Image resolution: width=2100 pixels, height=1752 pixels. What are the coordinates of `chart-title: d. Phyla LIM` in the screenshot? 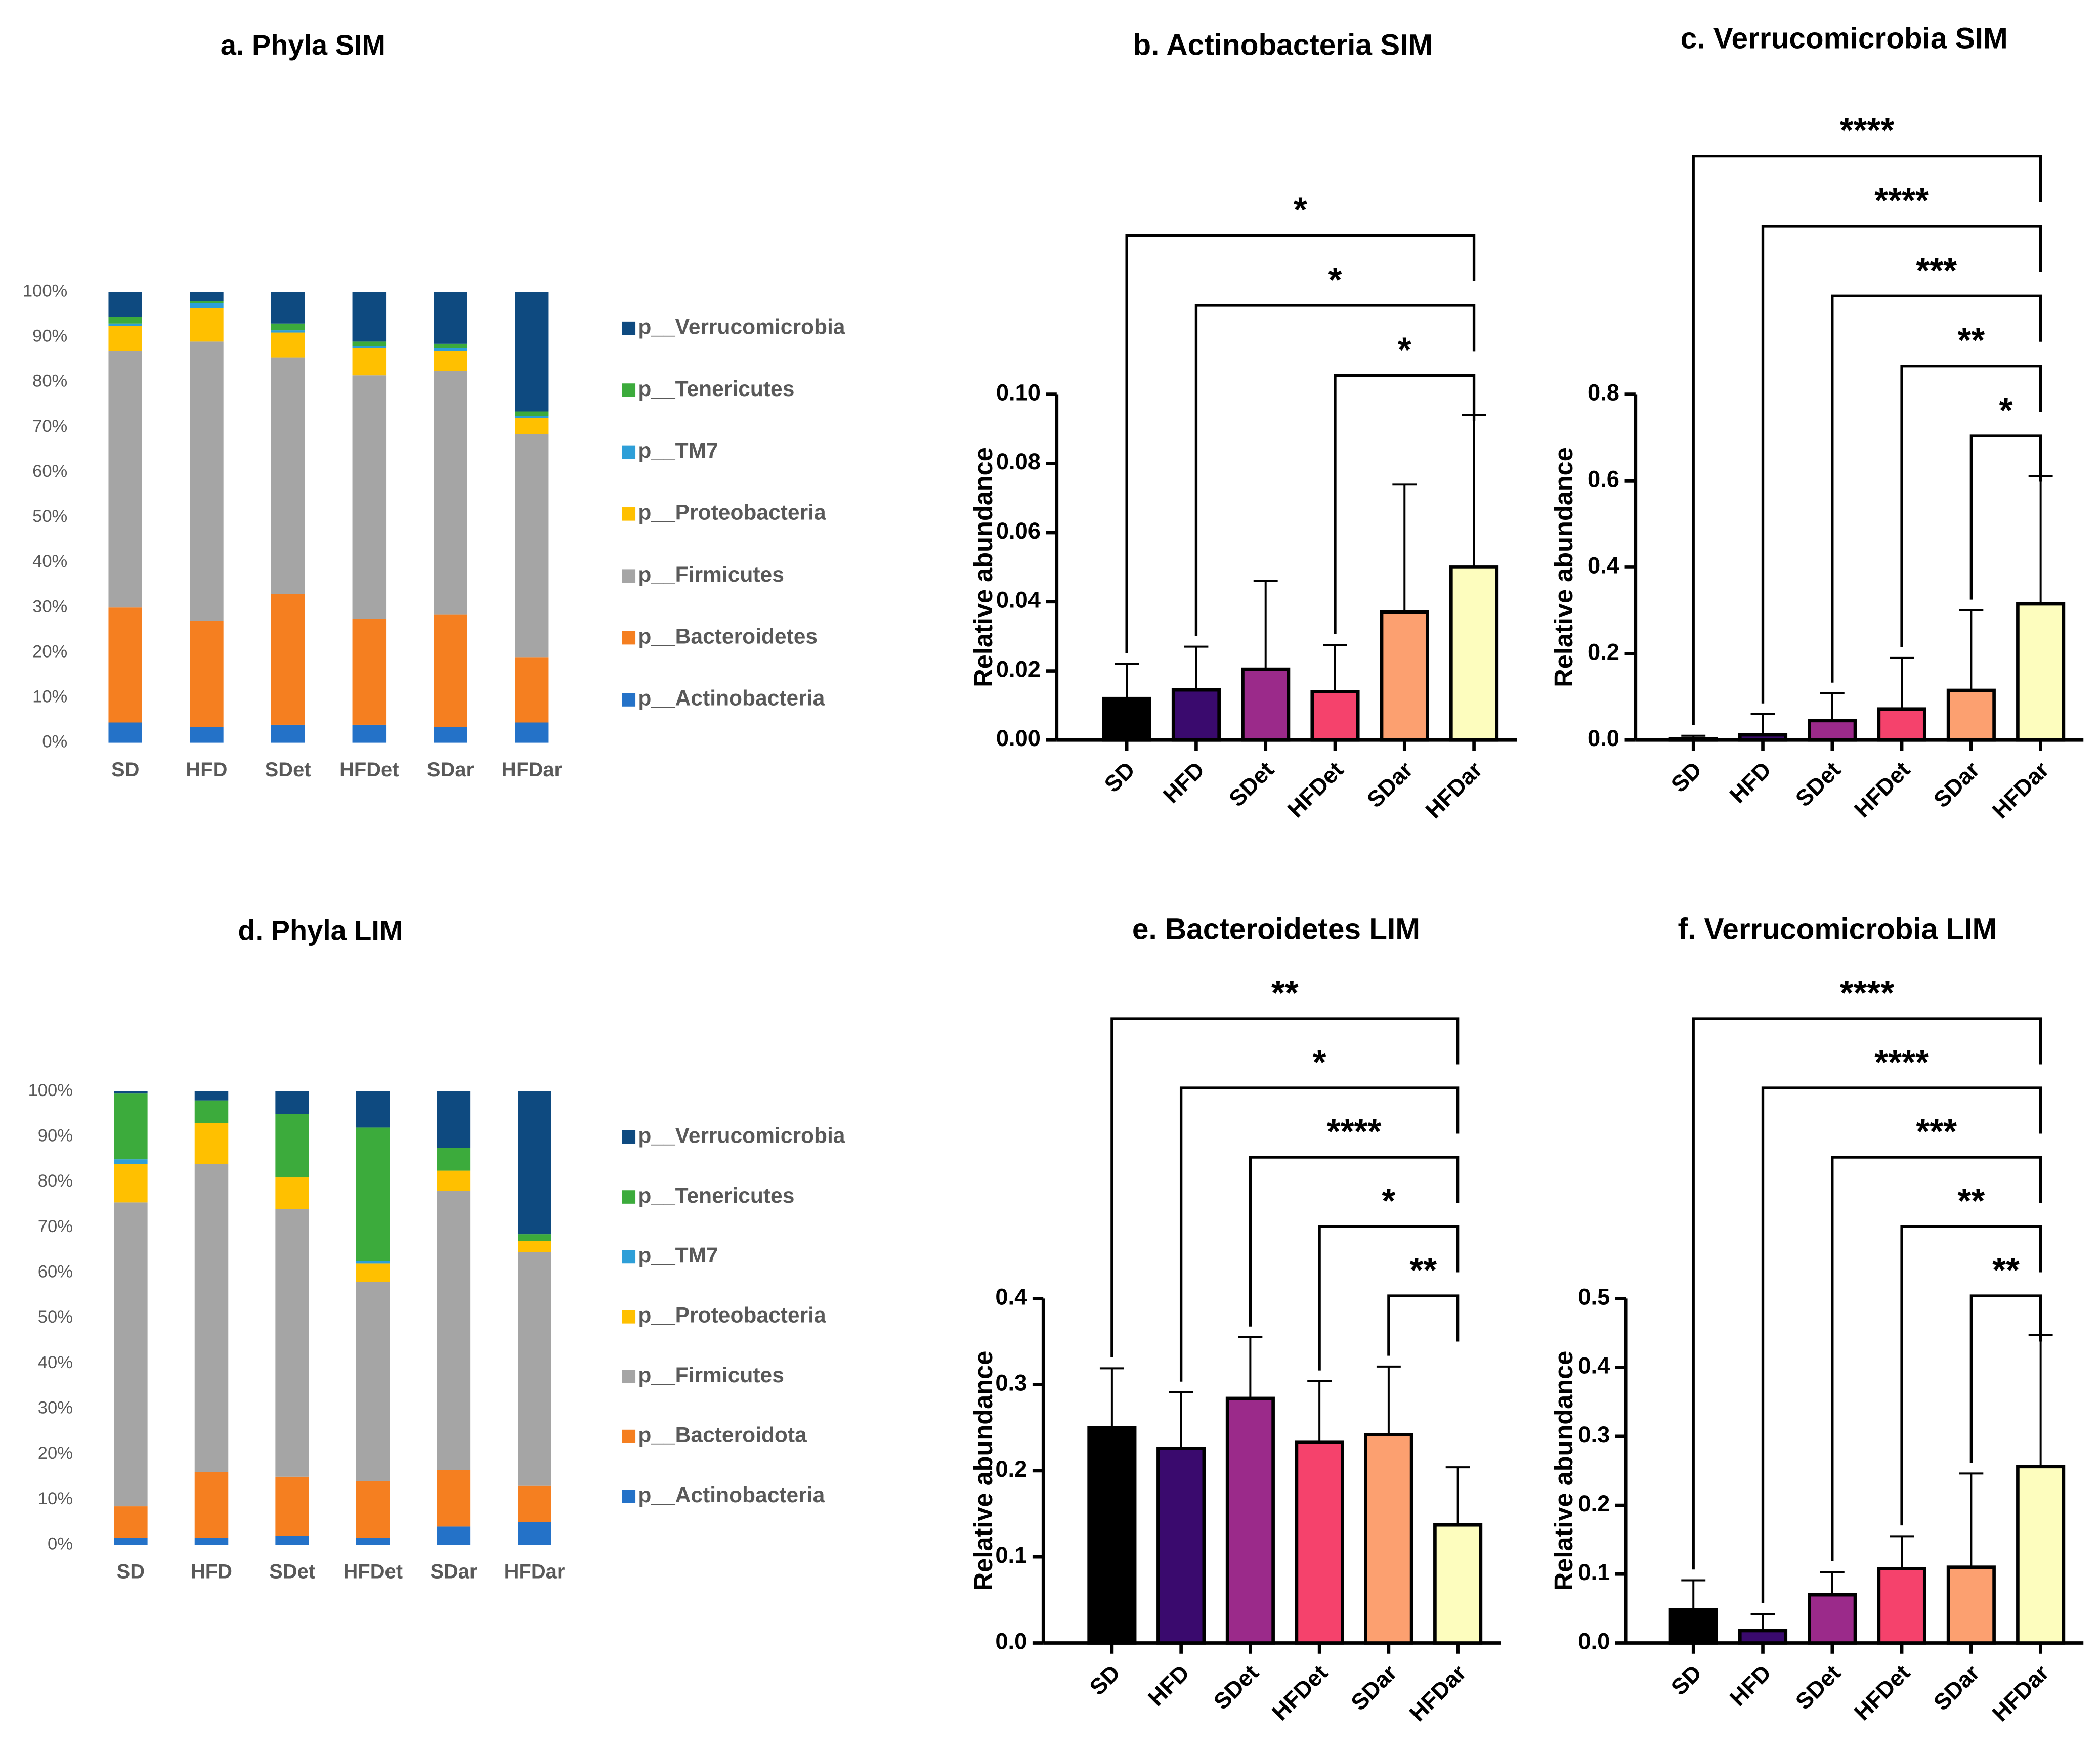 It's located at (320, 930).